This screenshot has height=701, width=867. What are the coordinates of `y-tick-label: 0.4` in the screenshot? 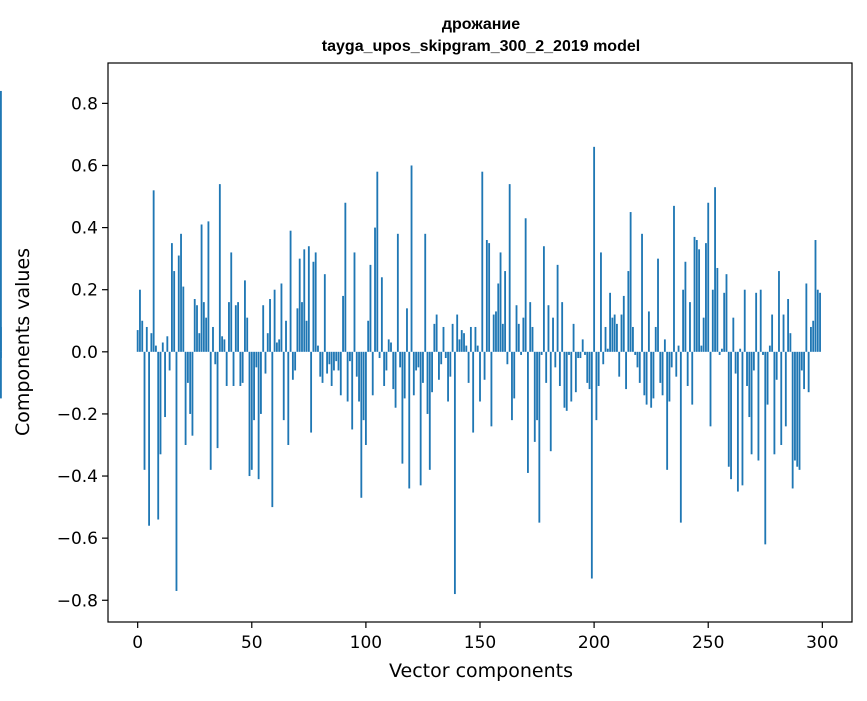 It's located at (84, 229).